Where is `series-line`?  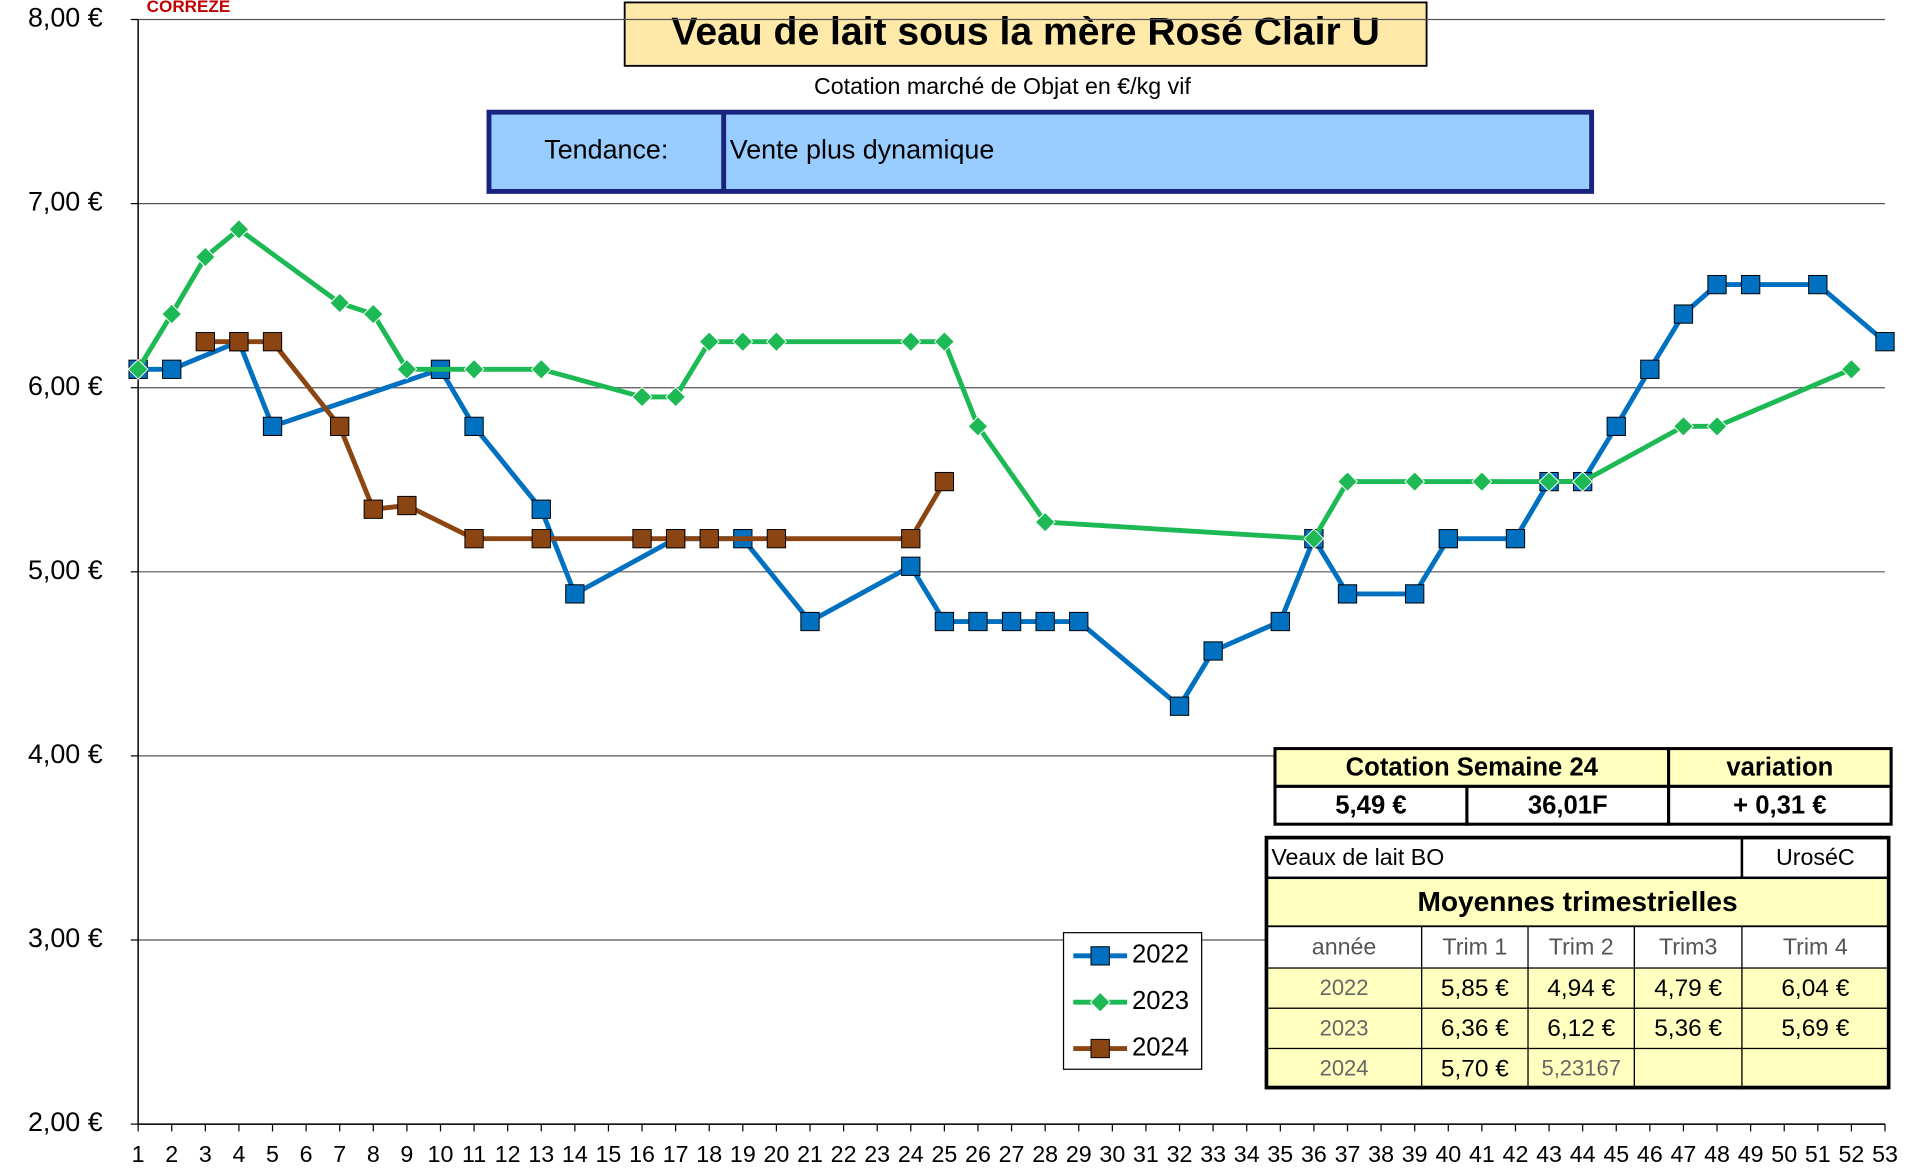
series-line is located at coordinates (576, 440).